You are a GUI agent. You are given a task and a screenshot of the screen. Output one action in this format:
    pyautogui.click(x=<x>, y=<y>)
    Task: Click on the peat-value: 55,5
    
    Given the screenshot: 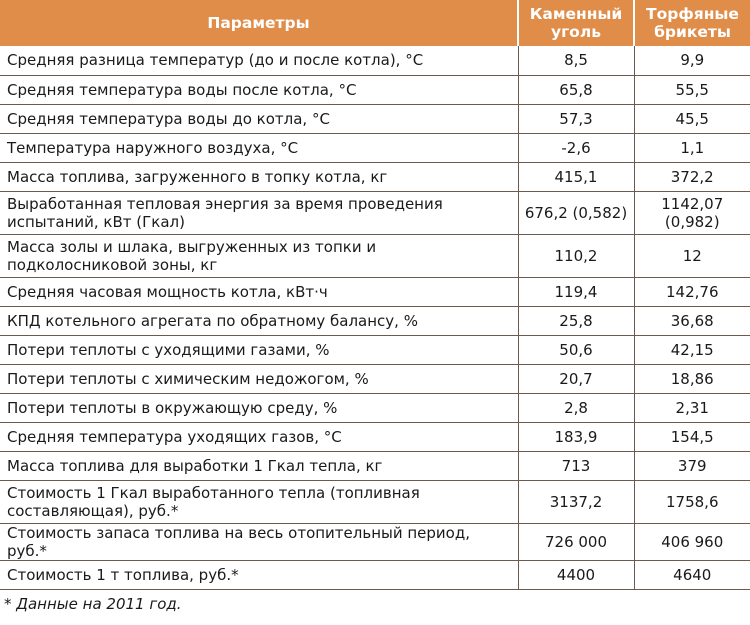 What is the action you would take?
    pyautogui.click(x=692, y=90)
    